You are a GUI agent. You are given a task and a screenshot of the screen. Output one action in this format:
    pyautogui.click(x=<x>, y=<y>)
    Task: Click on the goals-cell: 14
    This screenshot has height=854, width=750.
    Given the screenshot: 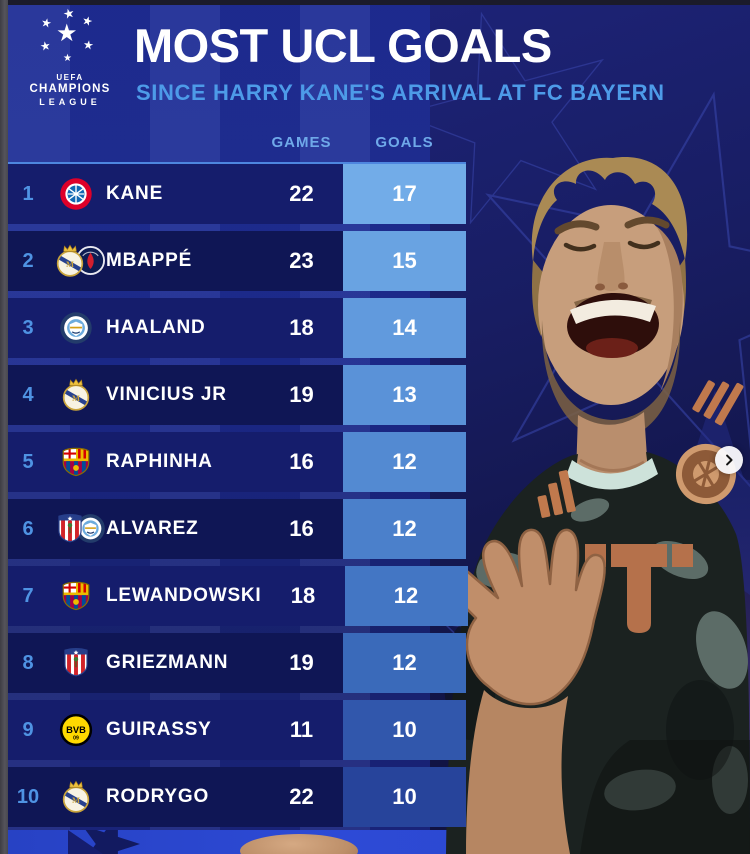 What is the action you would take?
    pyautogui.click(x=404, y=328)
    